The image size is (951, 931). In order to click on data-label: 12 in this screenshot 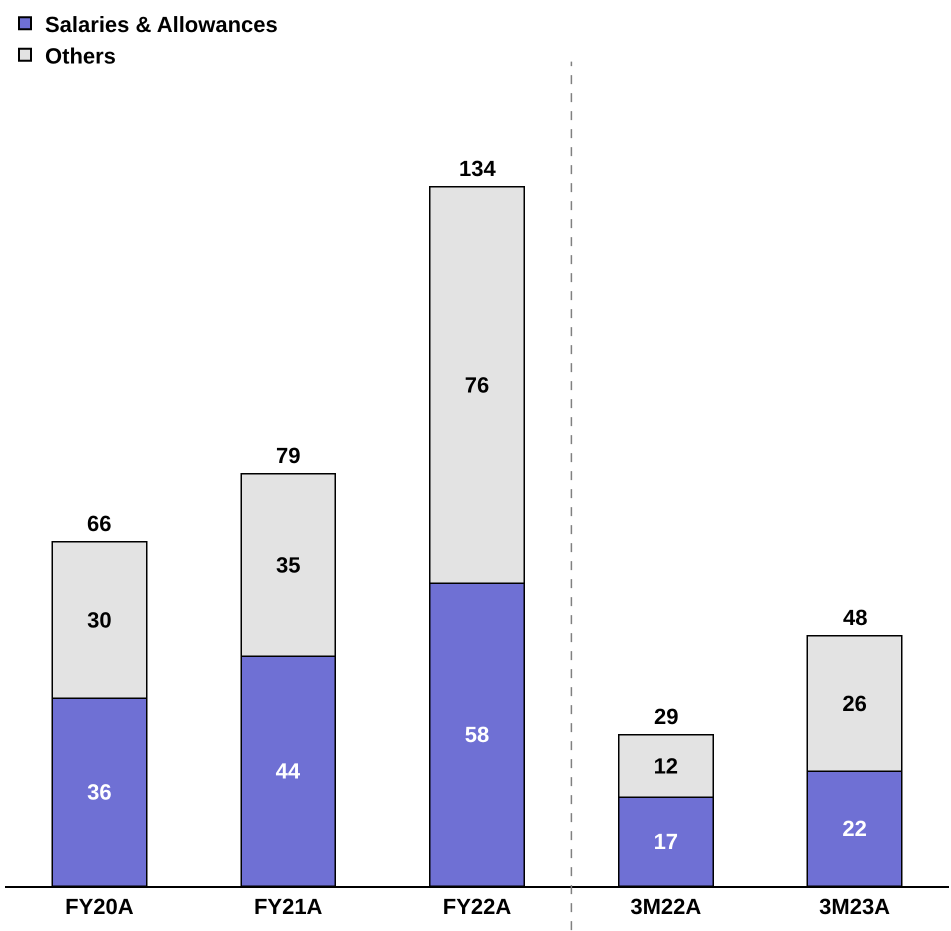, I will do `click(666, 765)`.